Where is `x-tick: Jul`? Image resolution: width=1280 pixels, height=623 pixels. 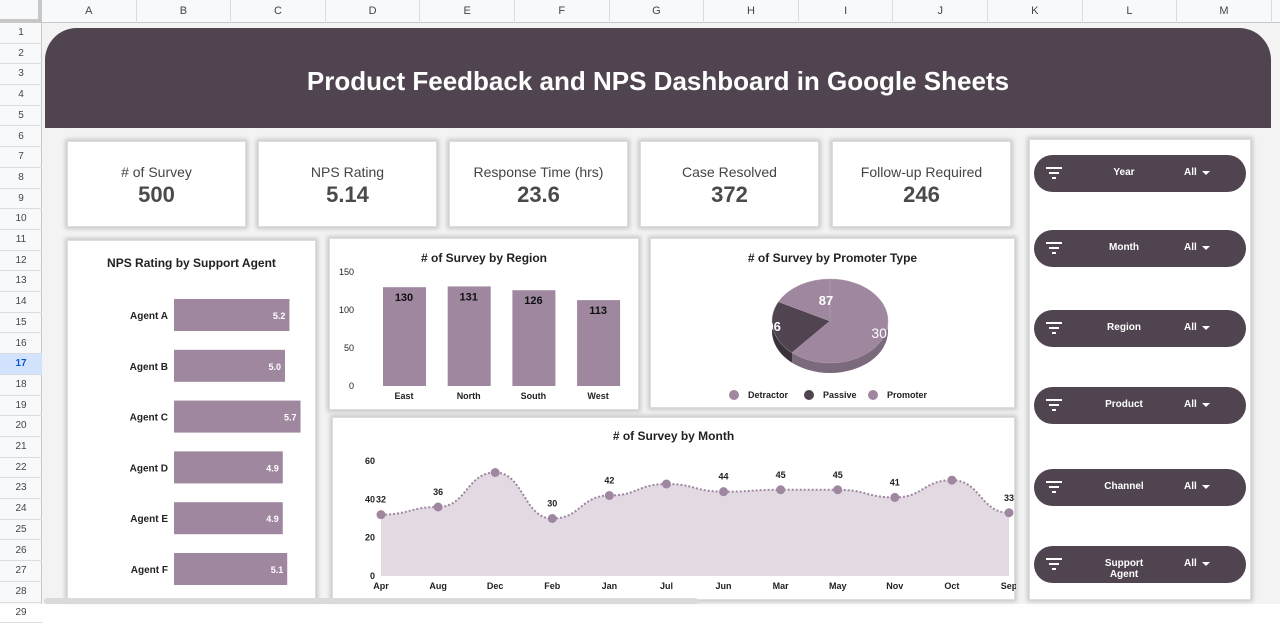 x-tick: Jul is located at coordinates (666, 586).